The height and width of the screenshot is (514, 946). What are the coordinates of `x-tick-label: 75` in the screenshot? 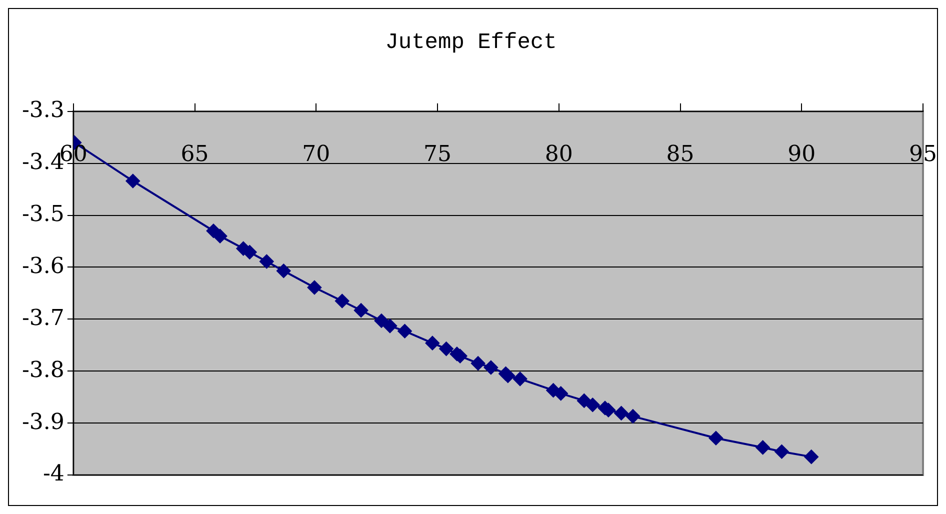 It's located at (438, 155).